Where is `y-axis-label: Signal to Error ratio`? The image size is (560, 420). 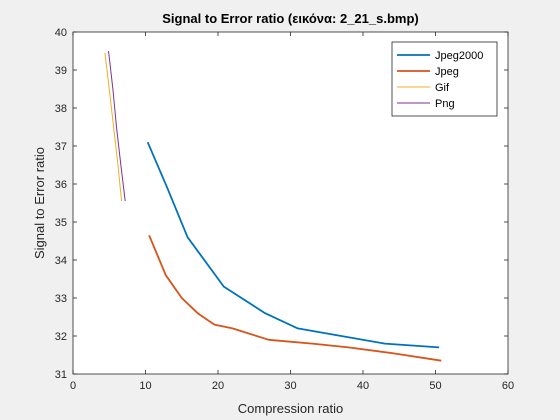 y-axis-label: Signal to Error ratio is located at coordinates (39, 203).